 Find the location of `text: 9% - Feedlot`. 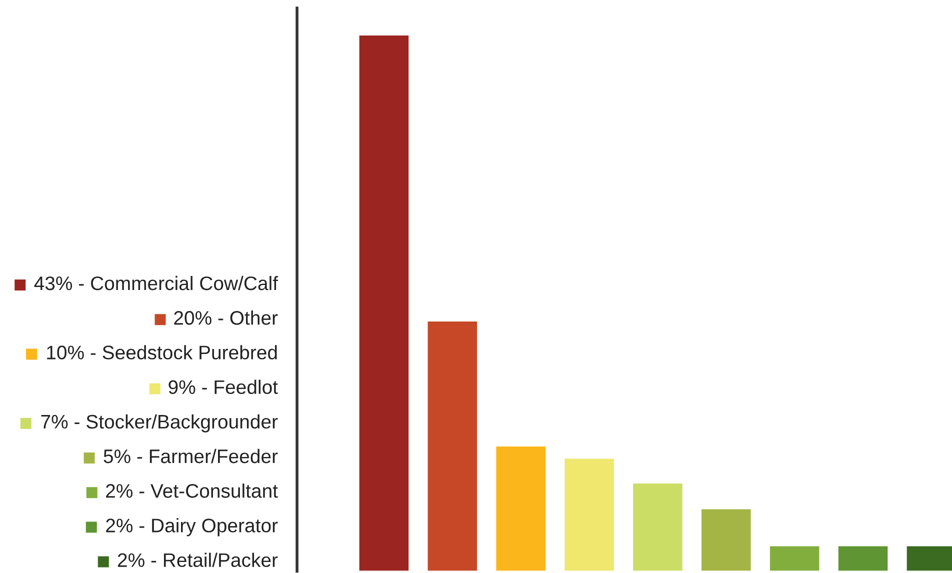

text: 9% - Feedlot is located at coordinates (223, 387).